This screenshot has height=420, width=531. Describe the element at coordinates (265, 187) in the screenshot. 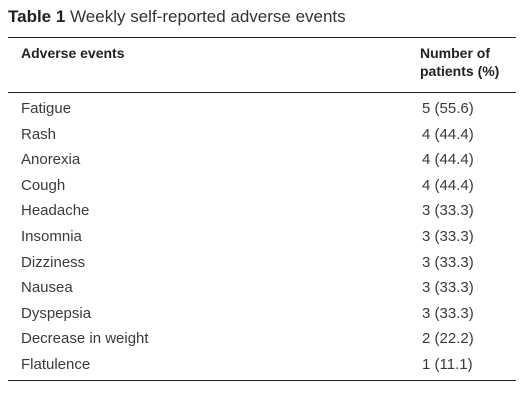

I see `table-row: Cough 4 (44.4)` at that location.